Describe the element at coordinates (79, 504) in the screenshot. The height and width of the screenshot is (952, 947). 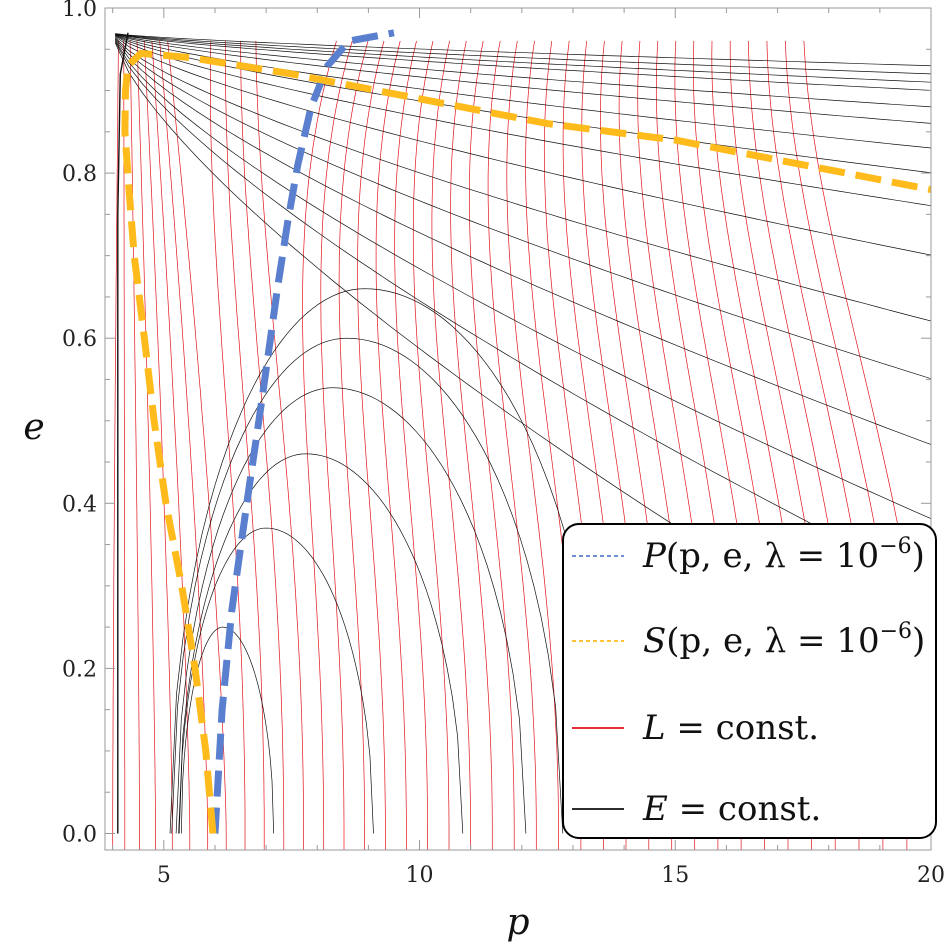
I see `y-tick-label: 0.4` at that location.